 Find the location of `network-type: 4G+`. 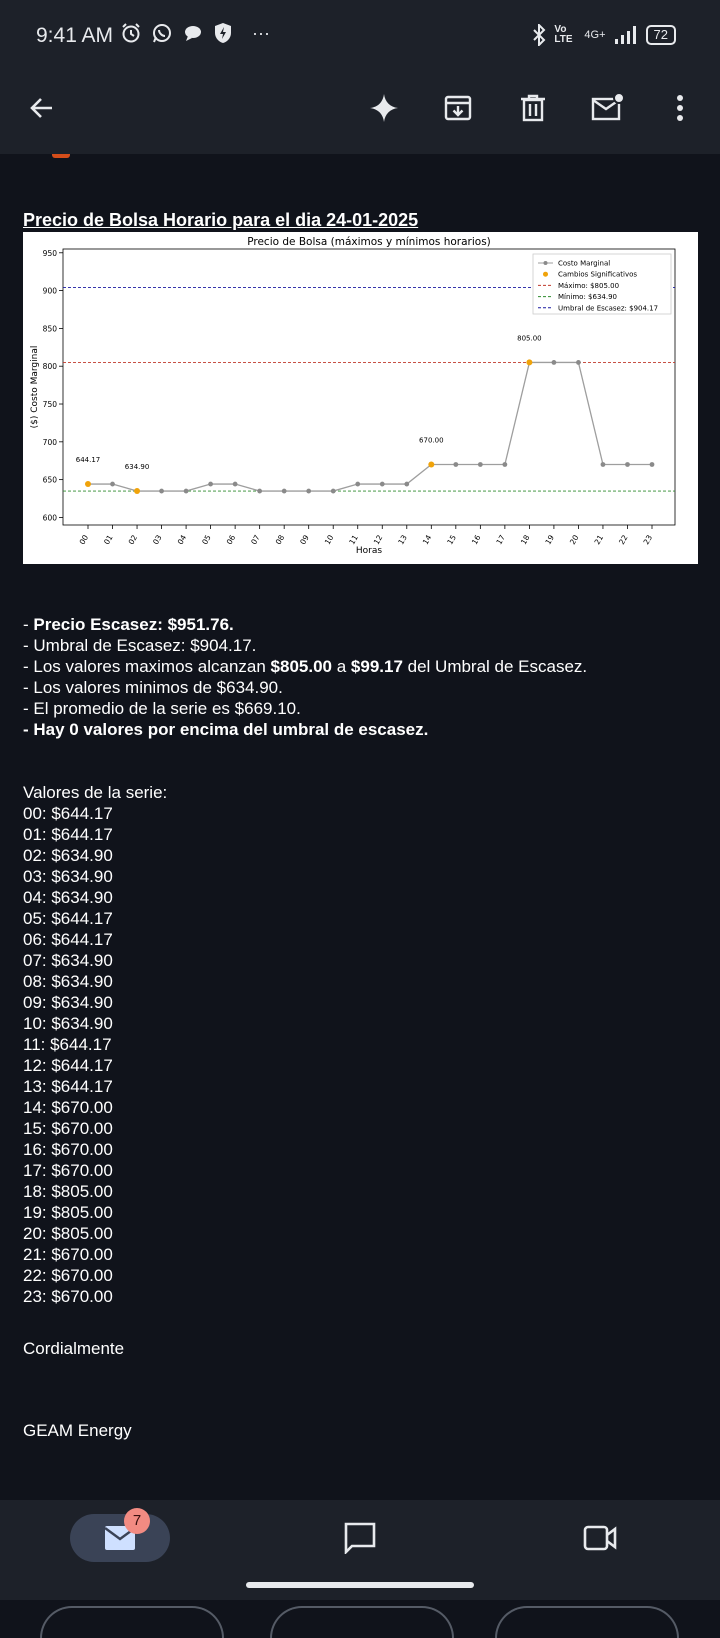

network-type: 4G+ is located at coordinates (595, 35).